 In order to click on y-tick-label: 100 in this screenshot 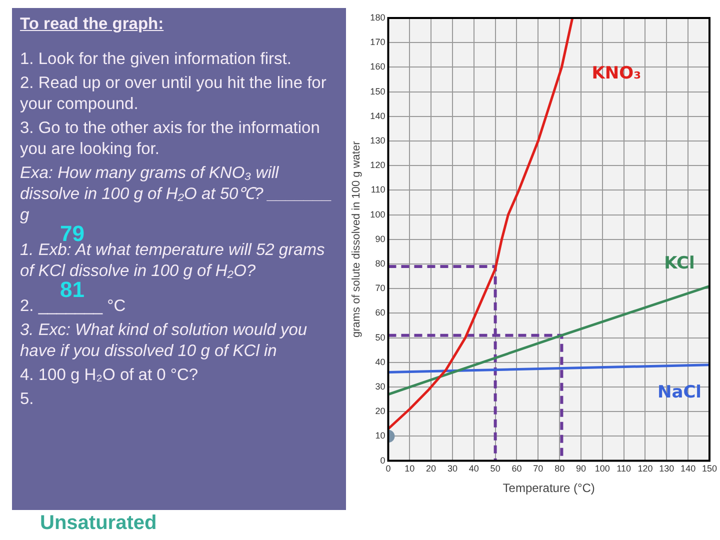, I will do `click(378, 214)`.